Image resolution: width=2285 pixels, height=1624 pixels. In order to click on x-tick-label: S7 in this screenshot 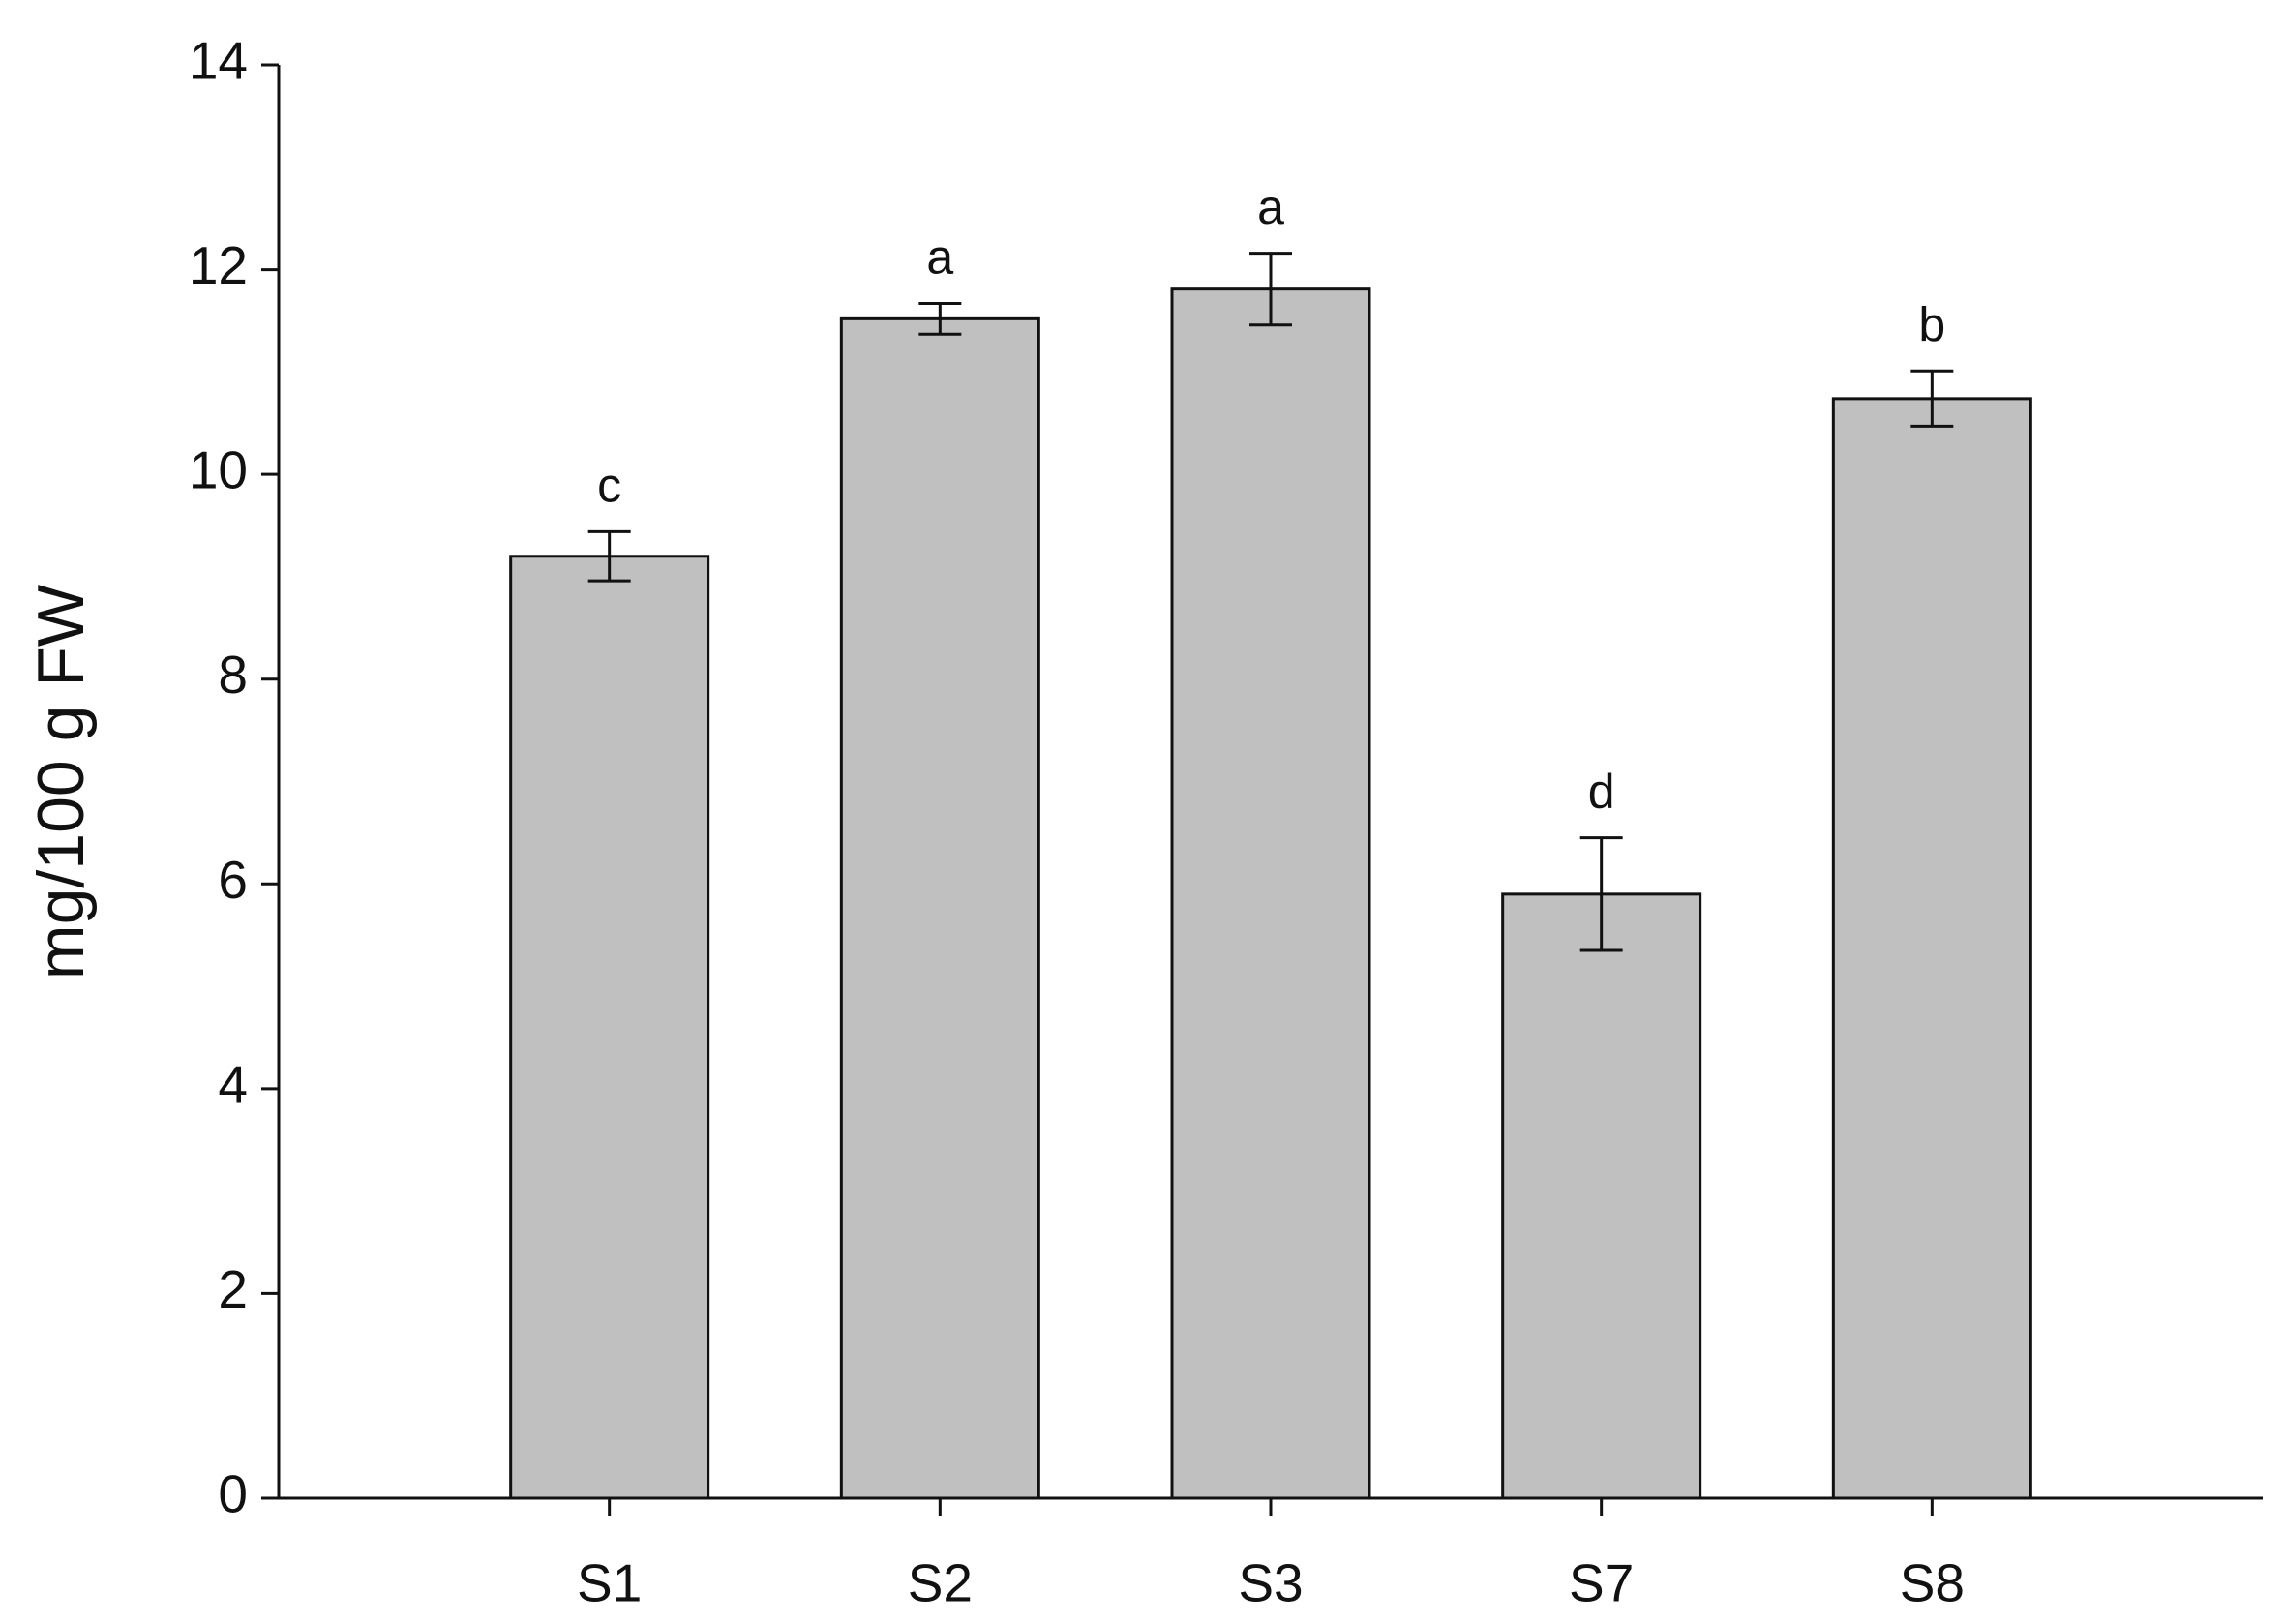, I will do `click(1601, 1583)`.